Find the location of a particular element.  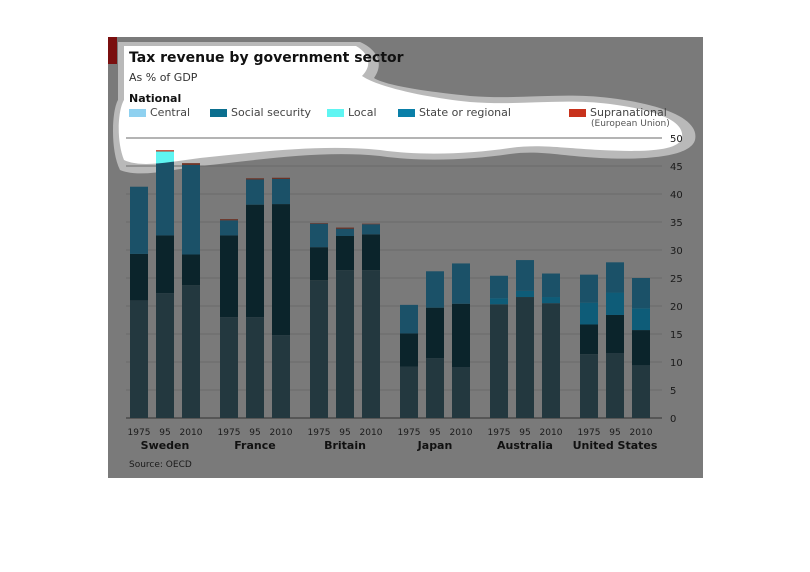

y-tick-label: 15 is located at coordinates (676, 335).